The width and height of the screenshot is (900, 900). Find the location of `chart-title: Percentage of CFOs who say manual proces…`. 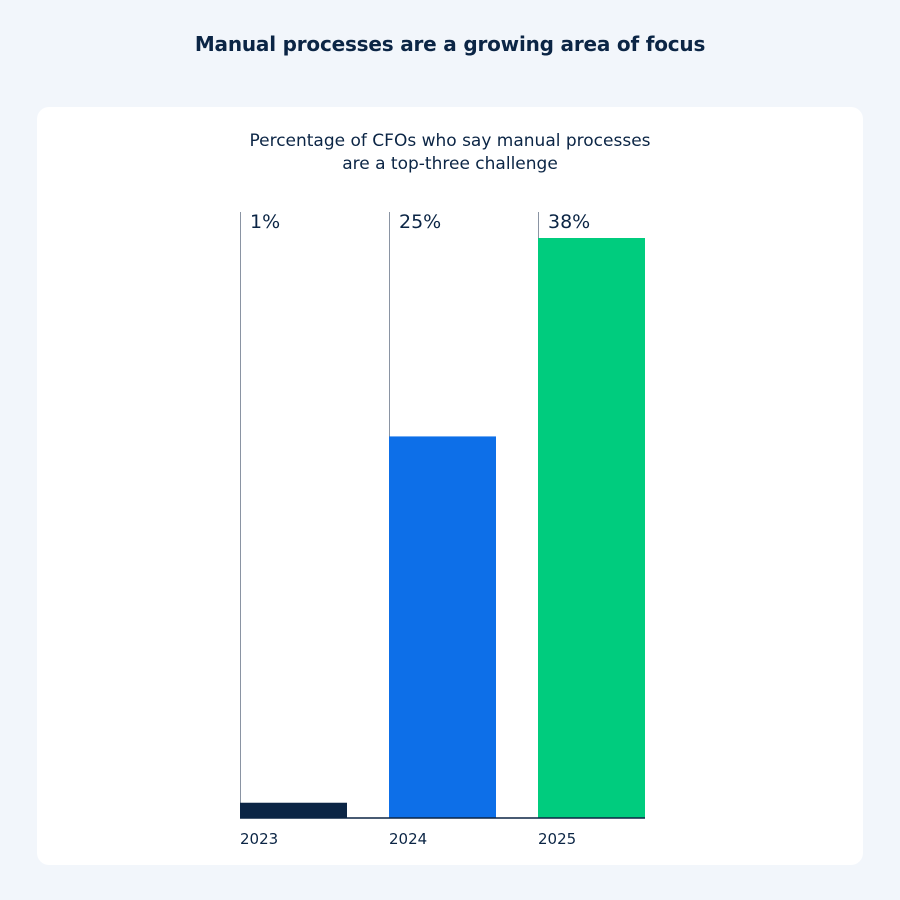

chart-title: Percentage of CFOs who say manual proces… is located at coordinates (450, 153).